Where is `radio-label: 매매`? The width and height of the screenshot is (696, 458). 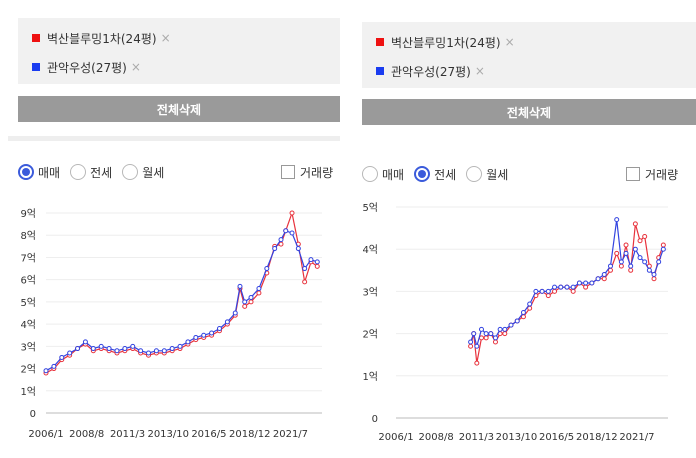
radio-label: 매매 is located at coordinates (49, 172).